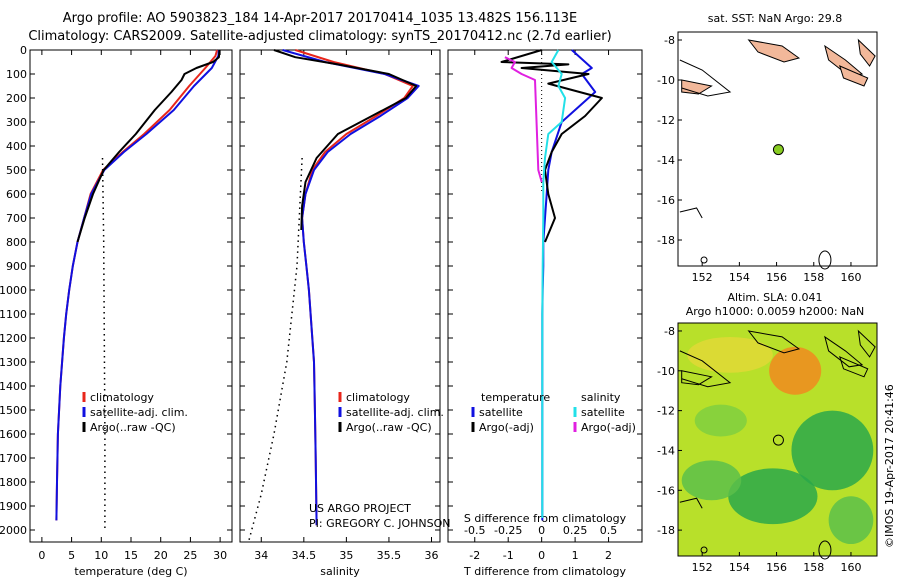  Describe the element at coordinates (16, 98) in the screenshot. I see `depth-tick-label: 200` at that location.